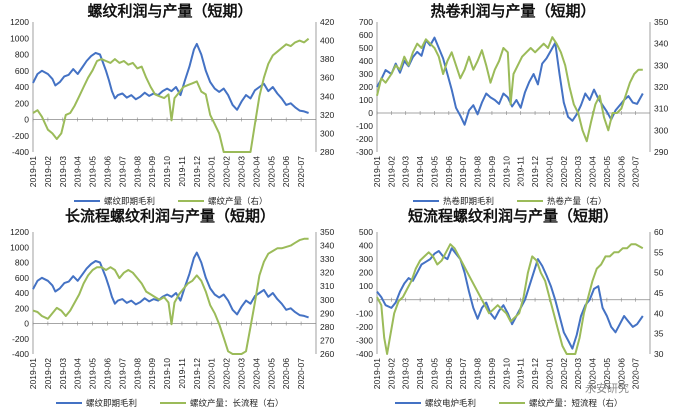 This screenshot has width=683, height=409. Describe the element at coordinates (659, 334) in the screenshot. I see `right-tick-label: 35` at that location.